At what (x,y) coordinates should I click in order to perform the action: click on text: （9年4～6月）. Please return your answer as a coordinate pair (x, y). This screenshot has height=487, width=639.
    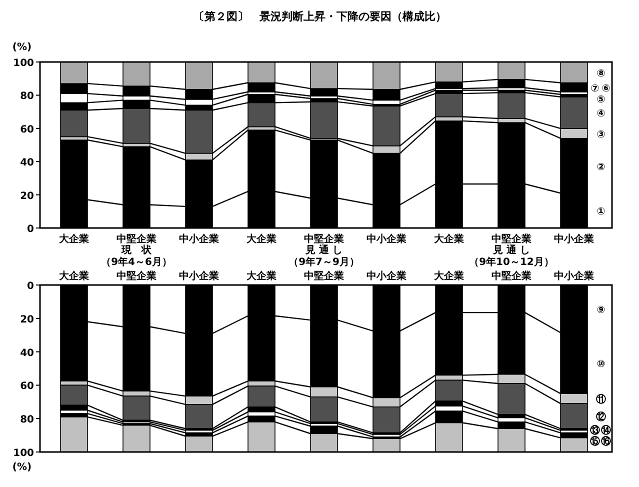
    Looking at the image, I should click on (136, 262).